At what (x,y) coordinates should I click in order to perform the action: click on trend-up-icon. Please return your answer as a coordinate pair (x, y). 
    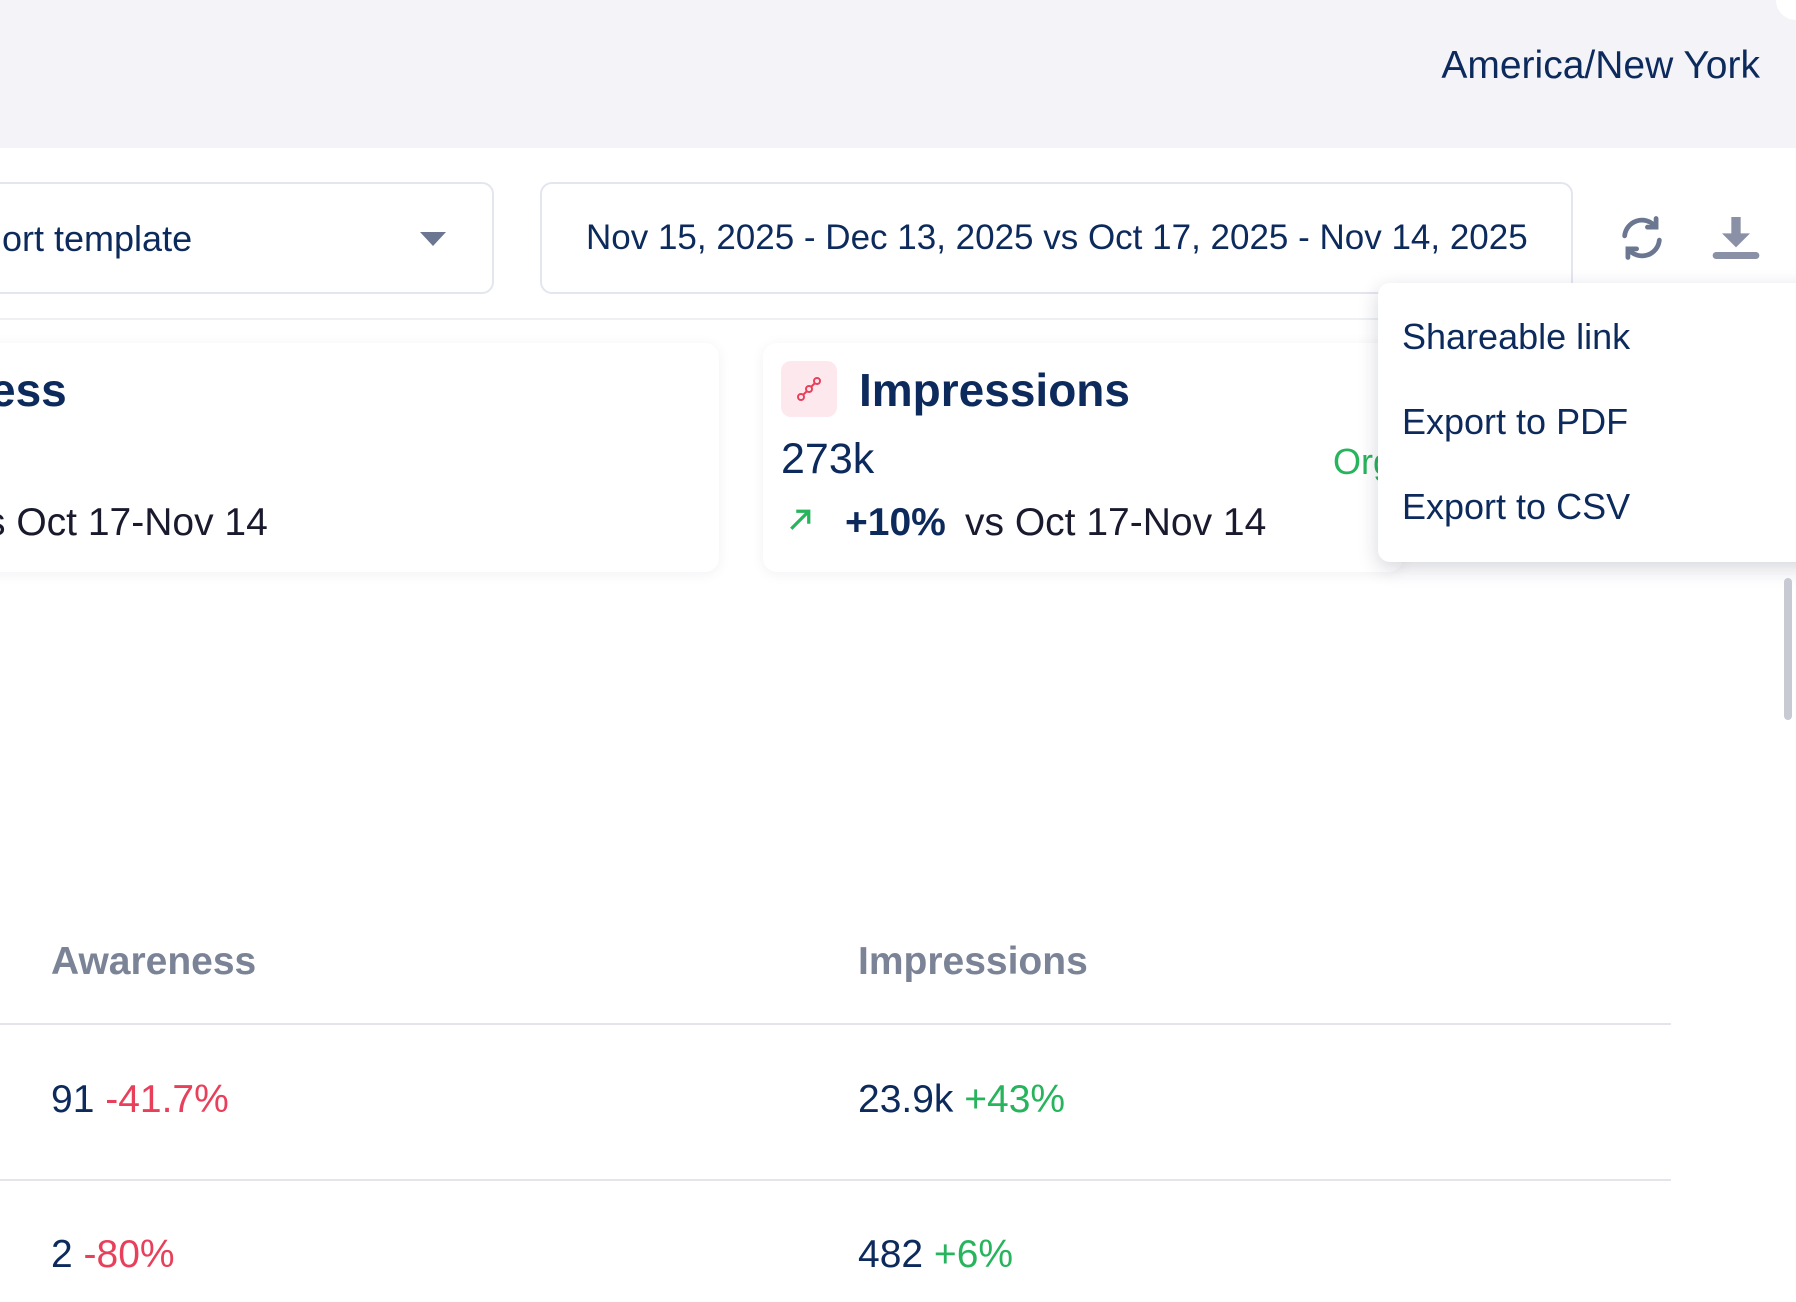
    Looking at the image, I should click on (800, 523).